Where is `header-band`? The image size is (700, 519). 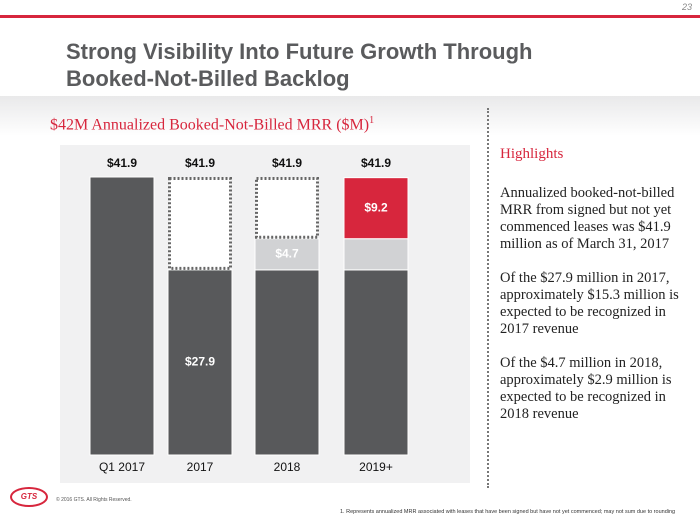
header-band is located at coordinates (350, 116).